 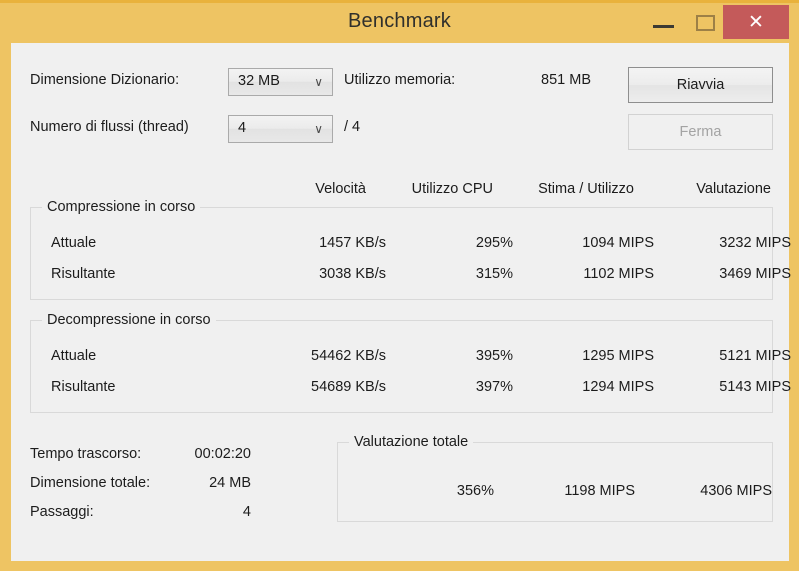 I want to click on cell-speed: 1457 KB/s, so click(x=352, y=243).